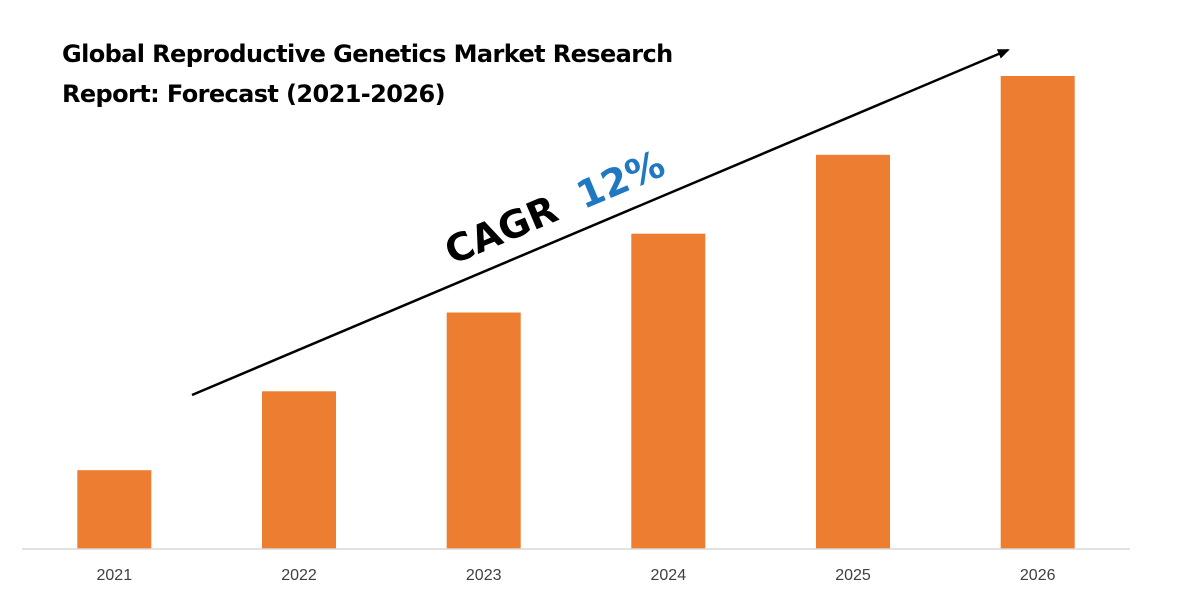 The image size is (1200, 600). I want to click on cagr-value: 12%, so click(620, 180).